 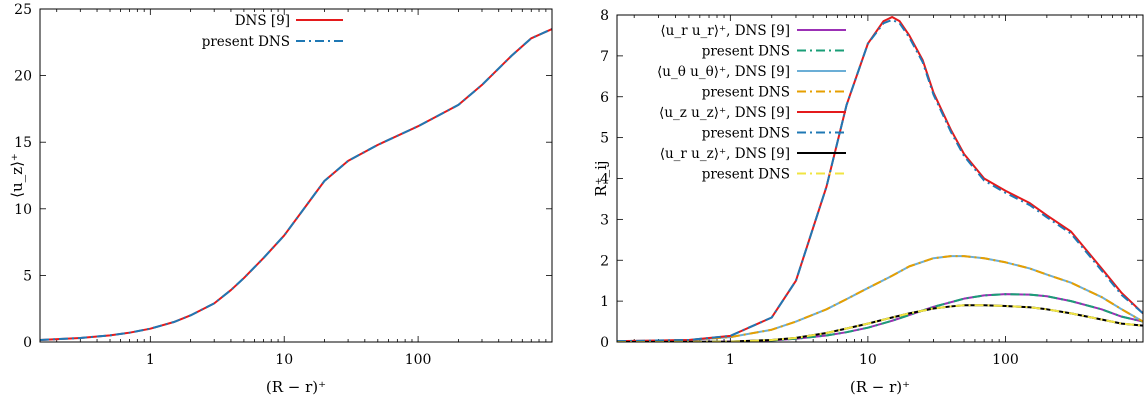 I want to click on y-axis-label: R⁺_ij, so click(x=601, y=178).